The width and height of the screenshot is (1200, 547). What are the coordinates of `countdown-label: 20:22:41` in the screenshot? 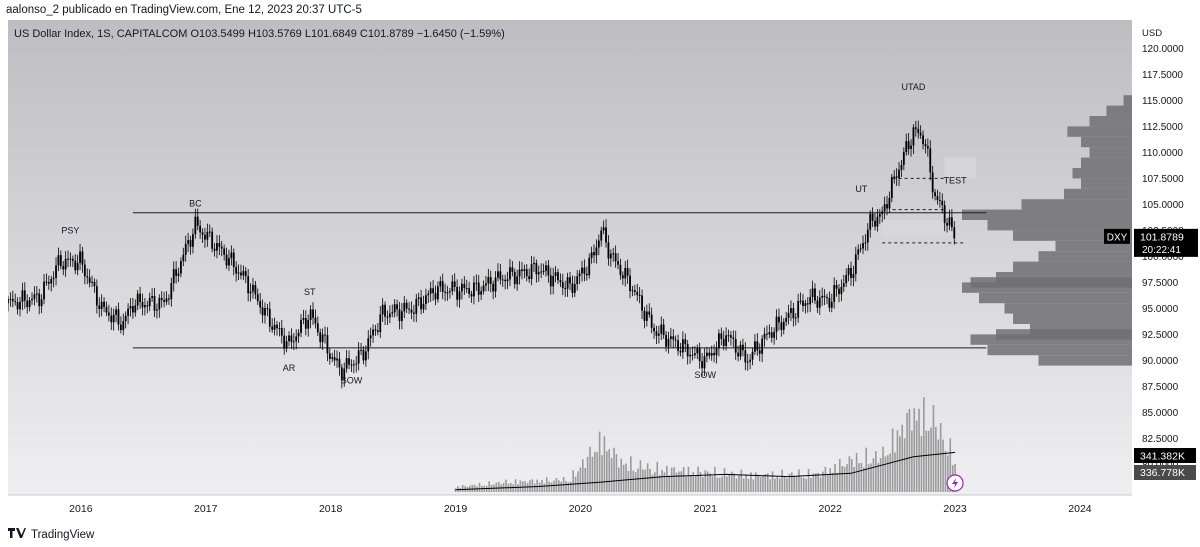 It's located at (1161, 250).